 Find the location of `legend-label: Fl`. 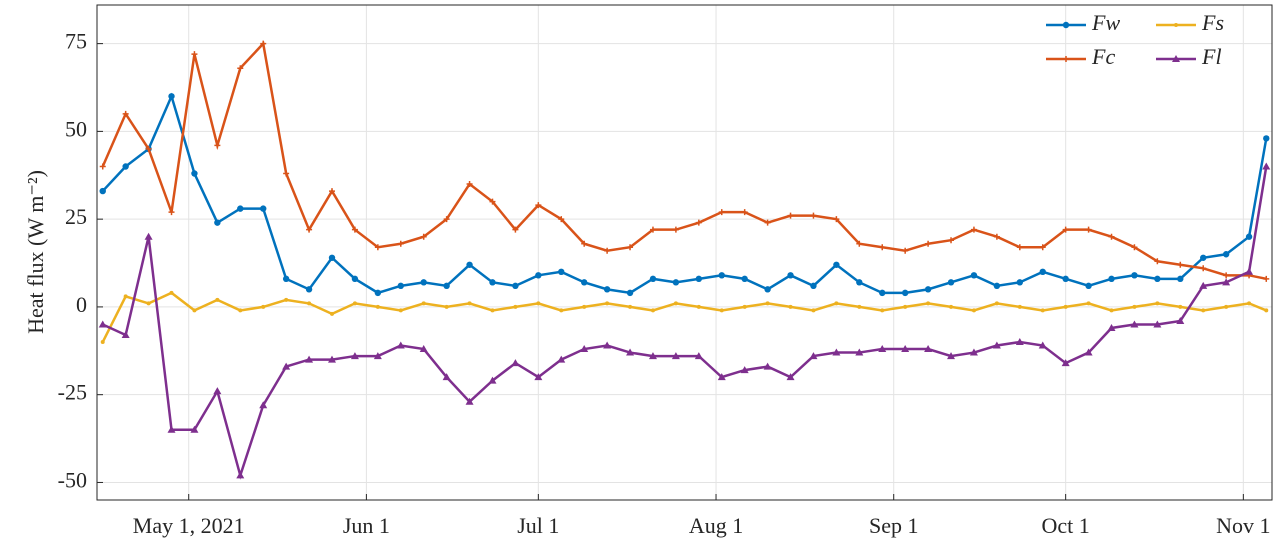

legend-label: Fl is located at coordinates (1211, 56).